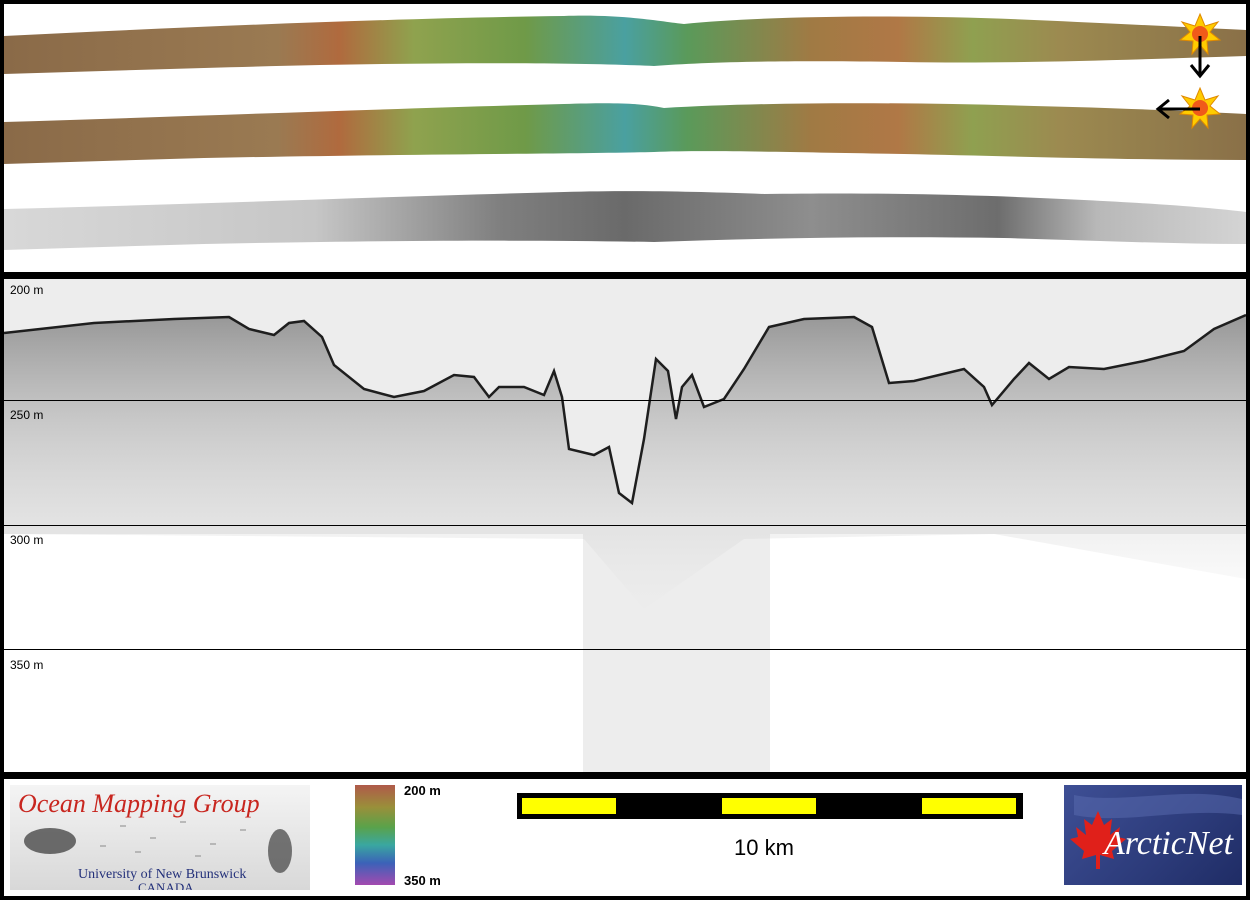 The image size is (1250, 900). I want to click on colorbar-bottom-label: 350 m, so click(422, 880).